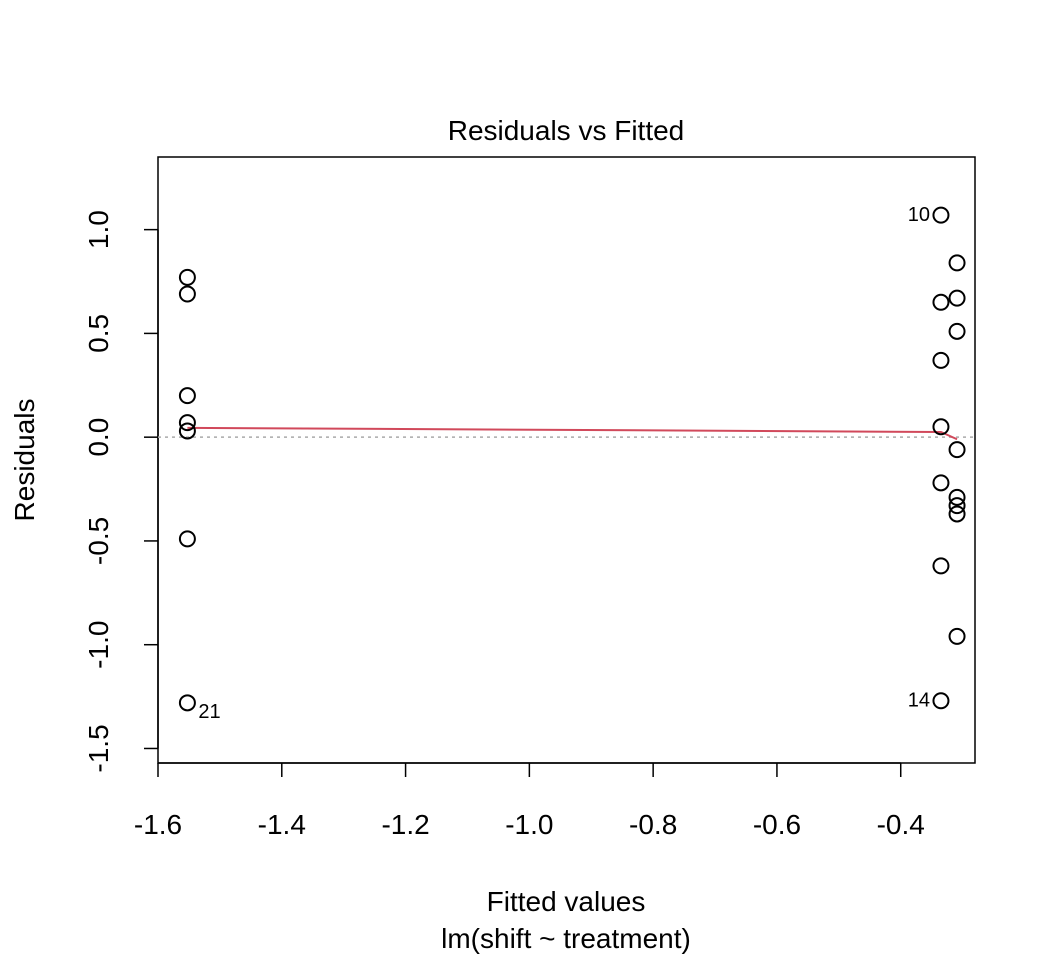 The width and height of the screenshot is (1056, 960). I want to click on x-axis: -1.6 -1.4 -1.2 -1.0 -0.8 -0.6 -0.4, so click(529, 801).